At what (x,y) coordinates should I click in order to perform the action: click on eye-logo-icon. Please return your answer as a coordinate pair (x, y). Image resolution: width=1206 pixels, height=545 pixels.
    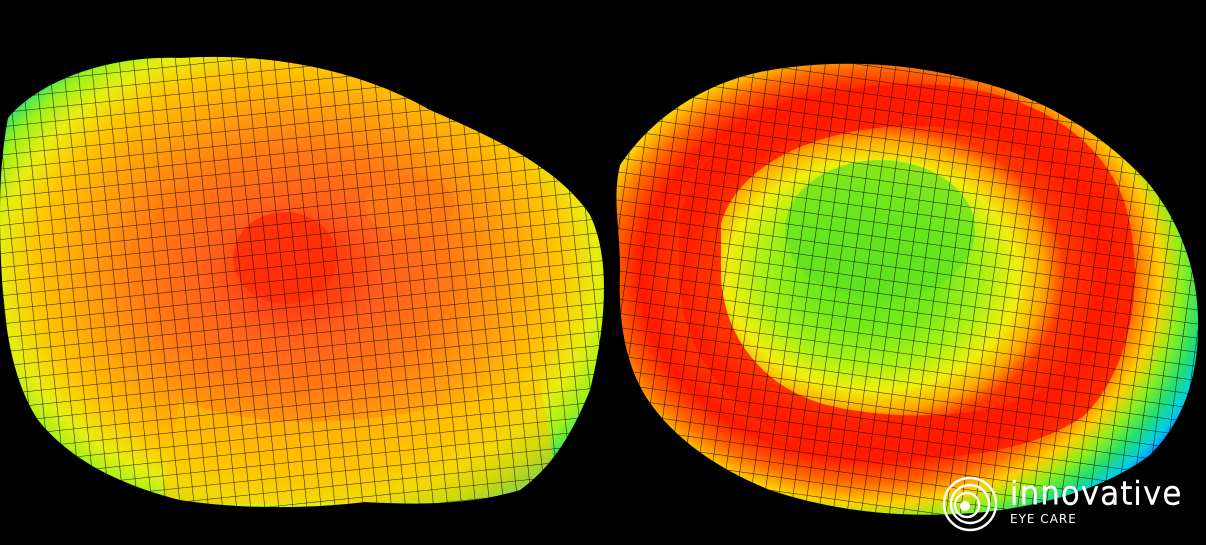
    Looking at the image, I should click on (970, 504).